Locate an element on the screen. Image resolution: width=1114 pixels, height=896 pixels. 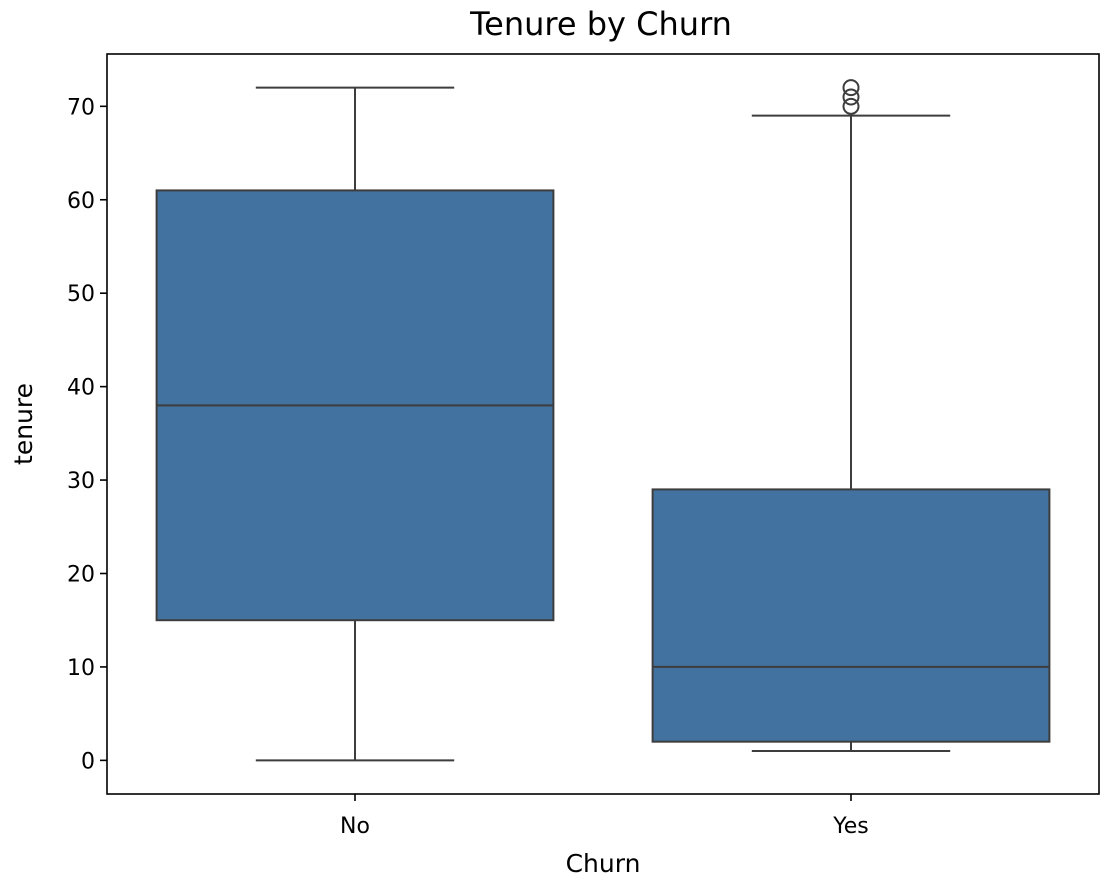
x-tick-label: Yes is located at coordinates (850, 826).